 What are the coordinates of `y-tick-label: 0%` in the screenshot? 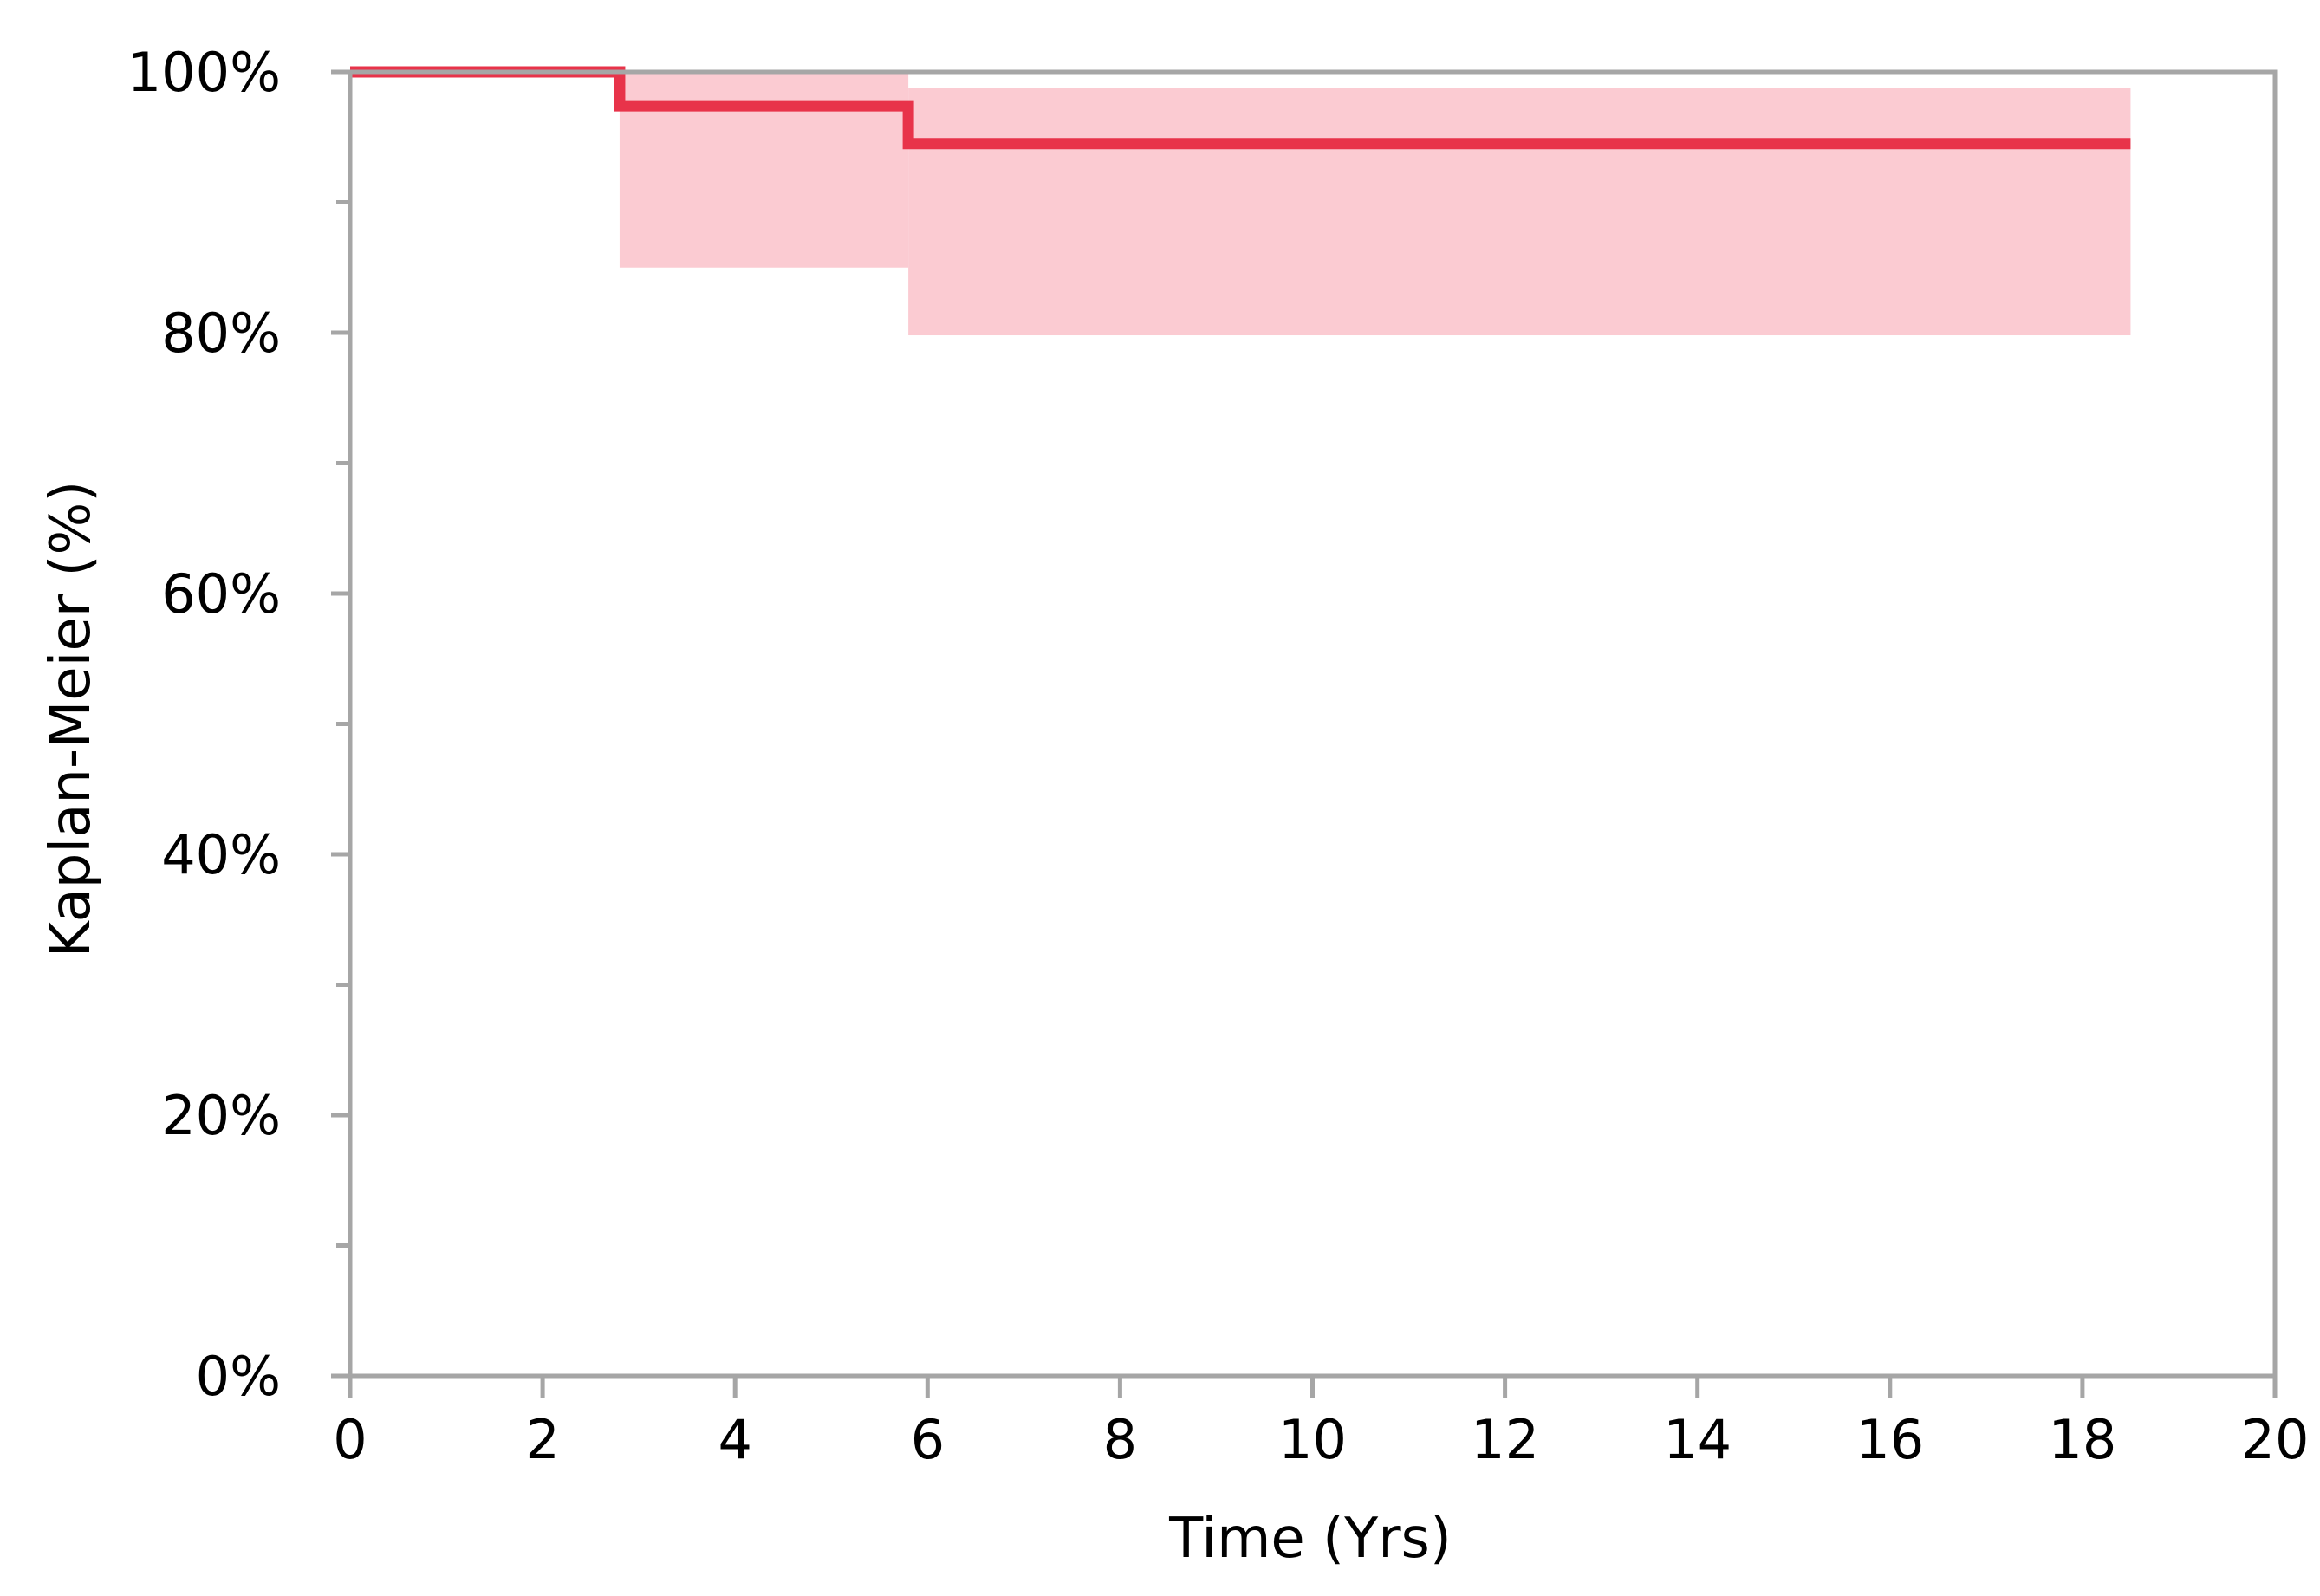 It's located at (238, 1376).